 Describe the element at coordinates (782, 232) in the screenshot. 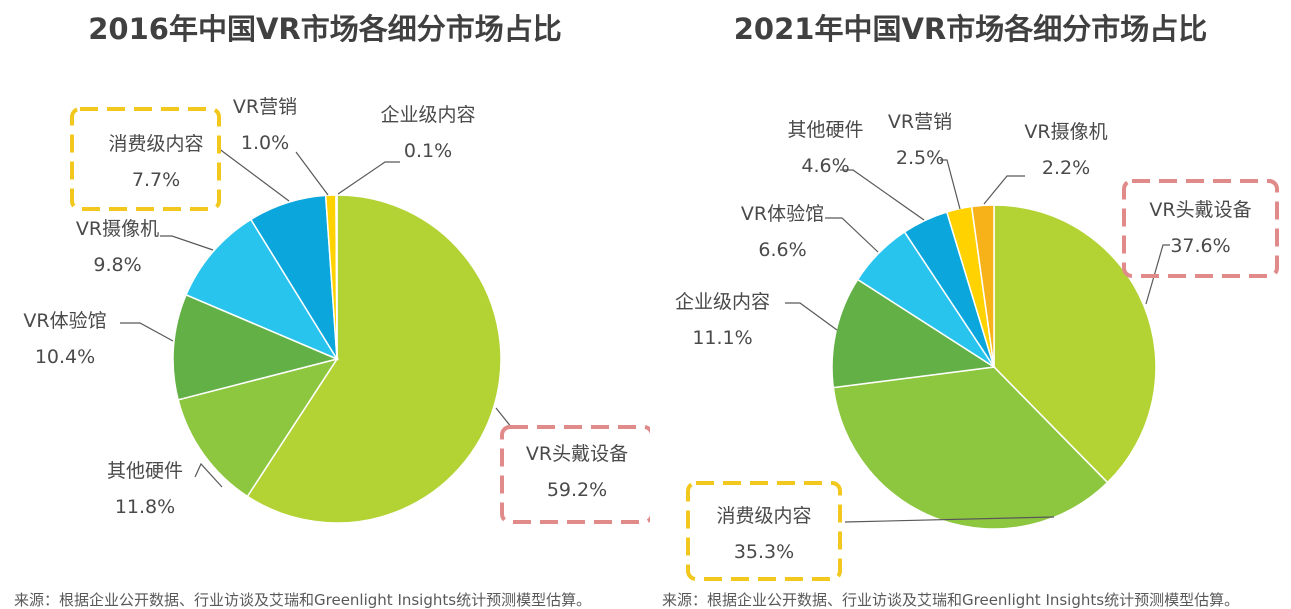

I see `slice-label: VR体验馆 6.6%` at that location.